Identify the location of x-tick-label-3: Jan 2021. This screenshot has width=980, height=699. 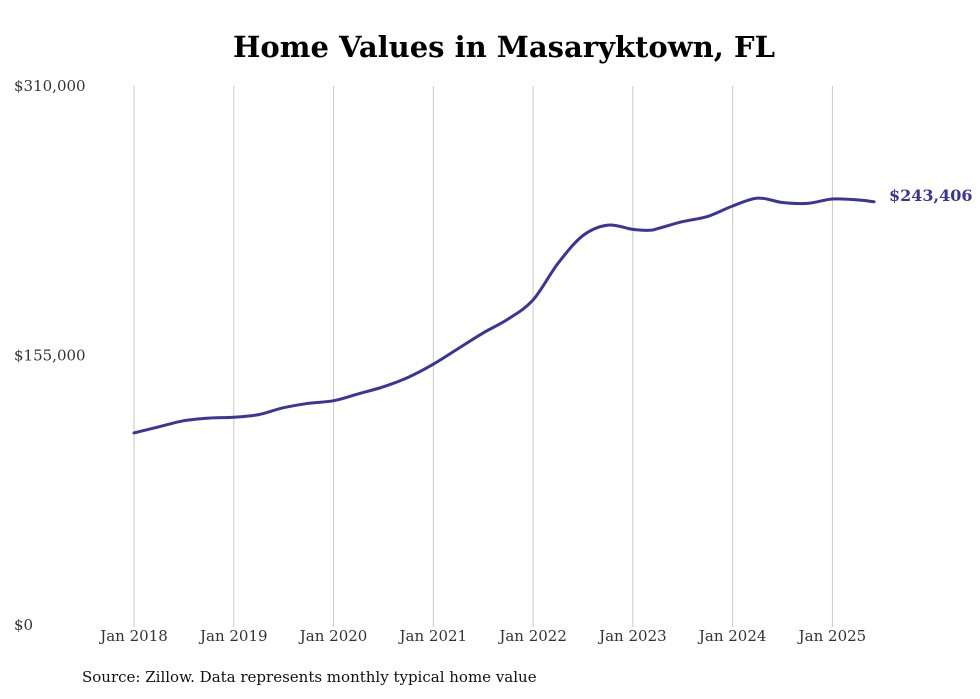
(433, 636).